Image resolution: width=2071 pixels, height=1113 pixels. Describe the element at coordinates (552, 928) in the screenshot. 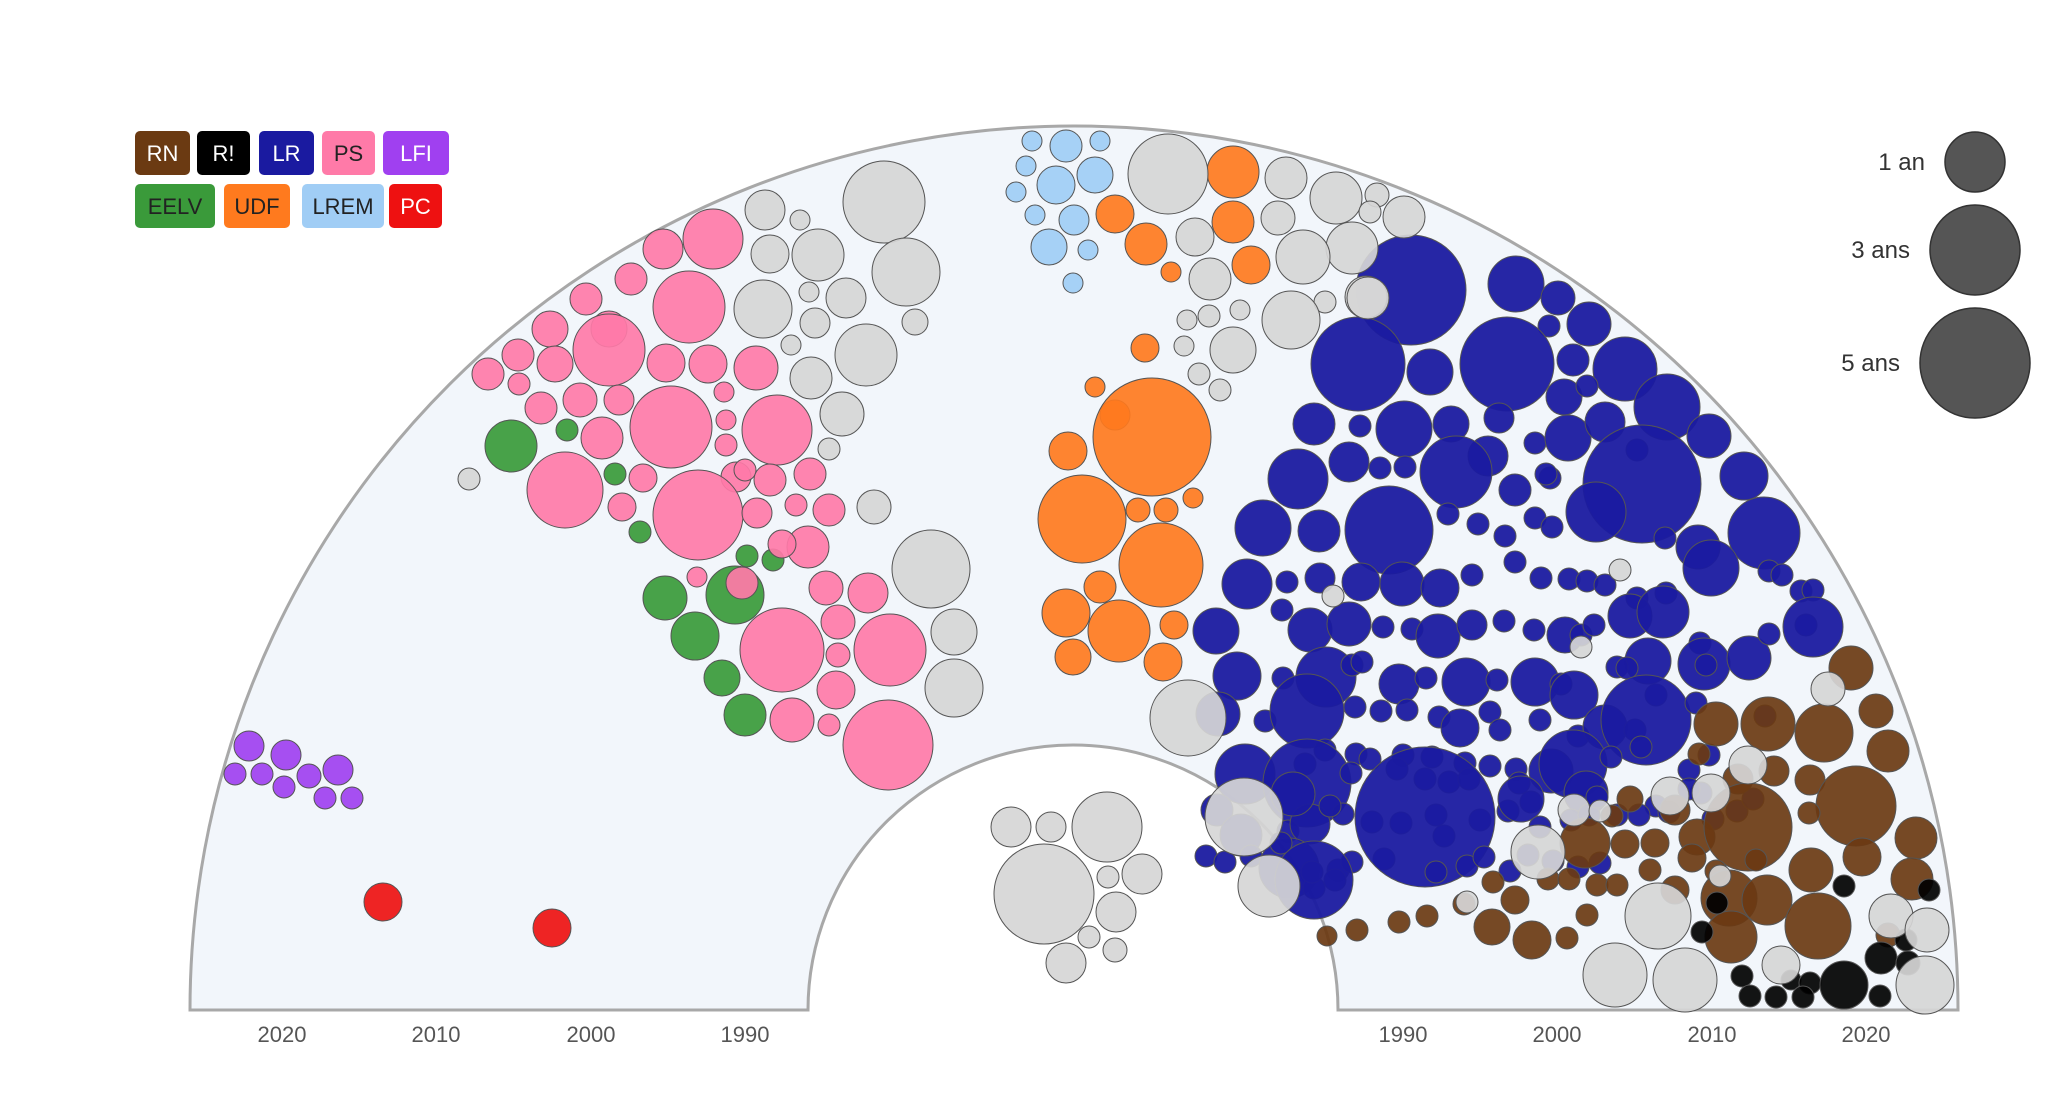

I see `bubble-pc` at that location.